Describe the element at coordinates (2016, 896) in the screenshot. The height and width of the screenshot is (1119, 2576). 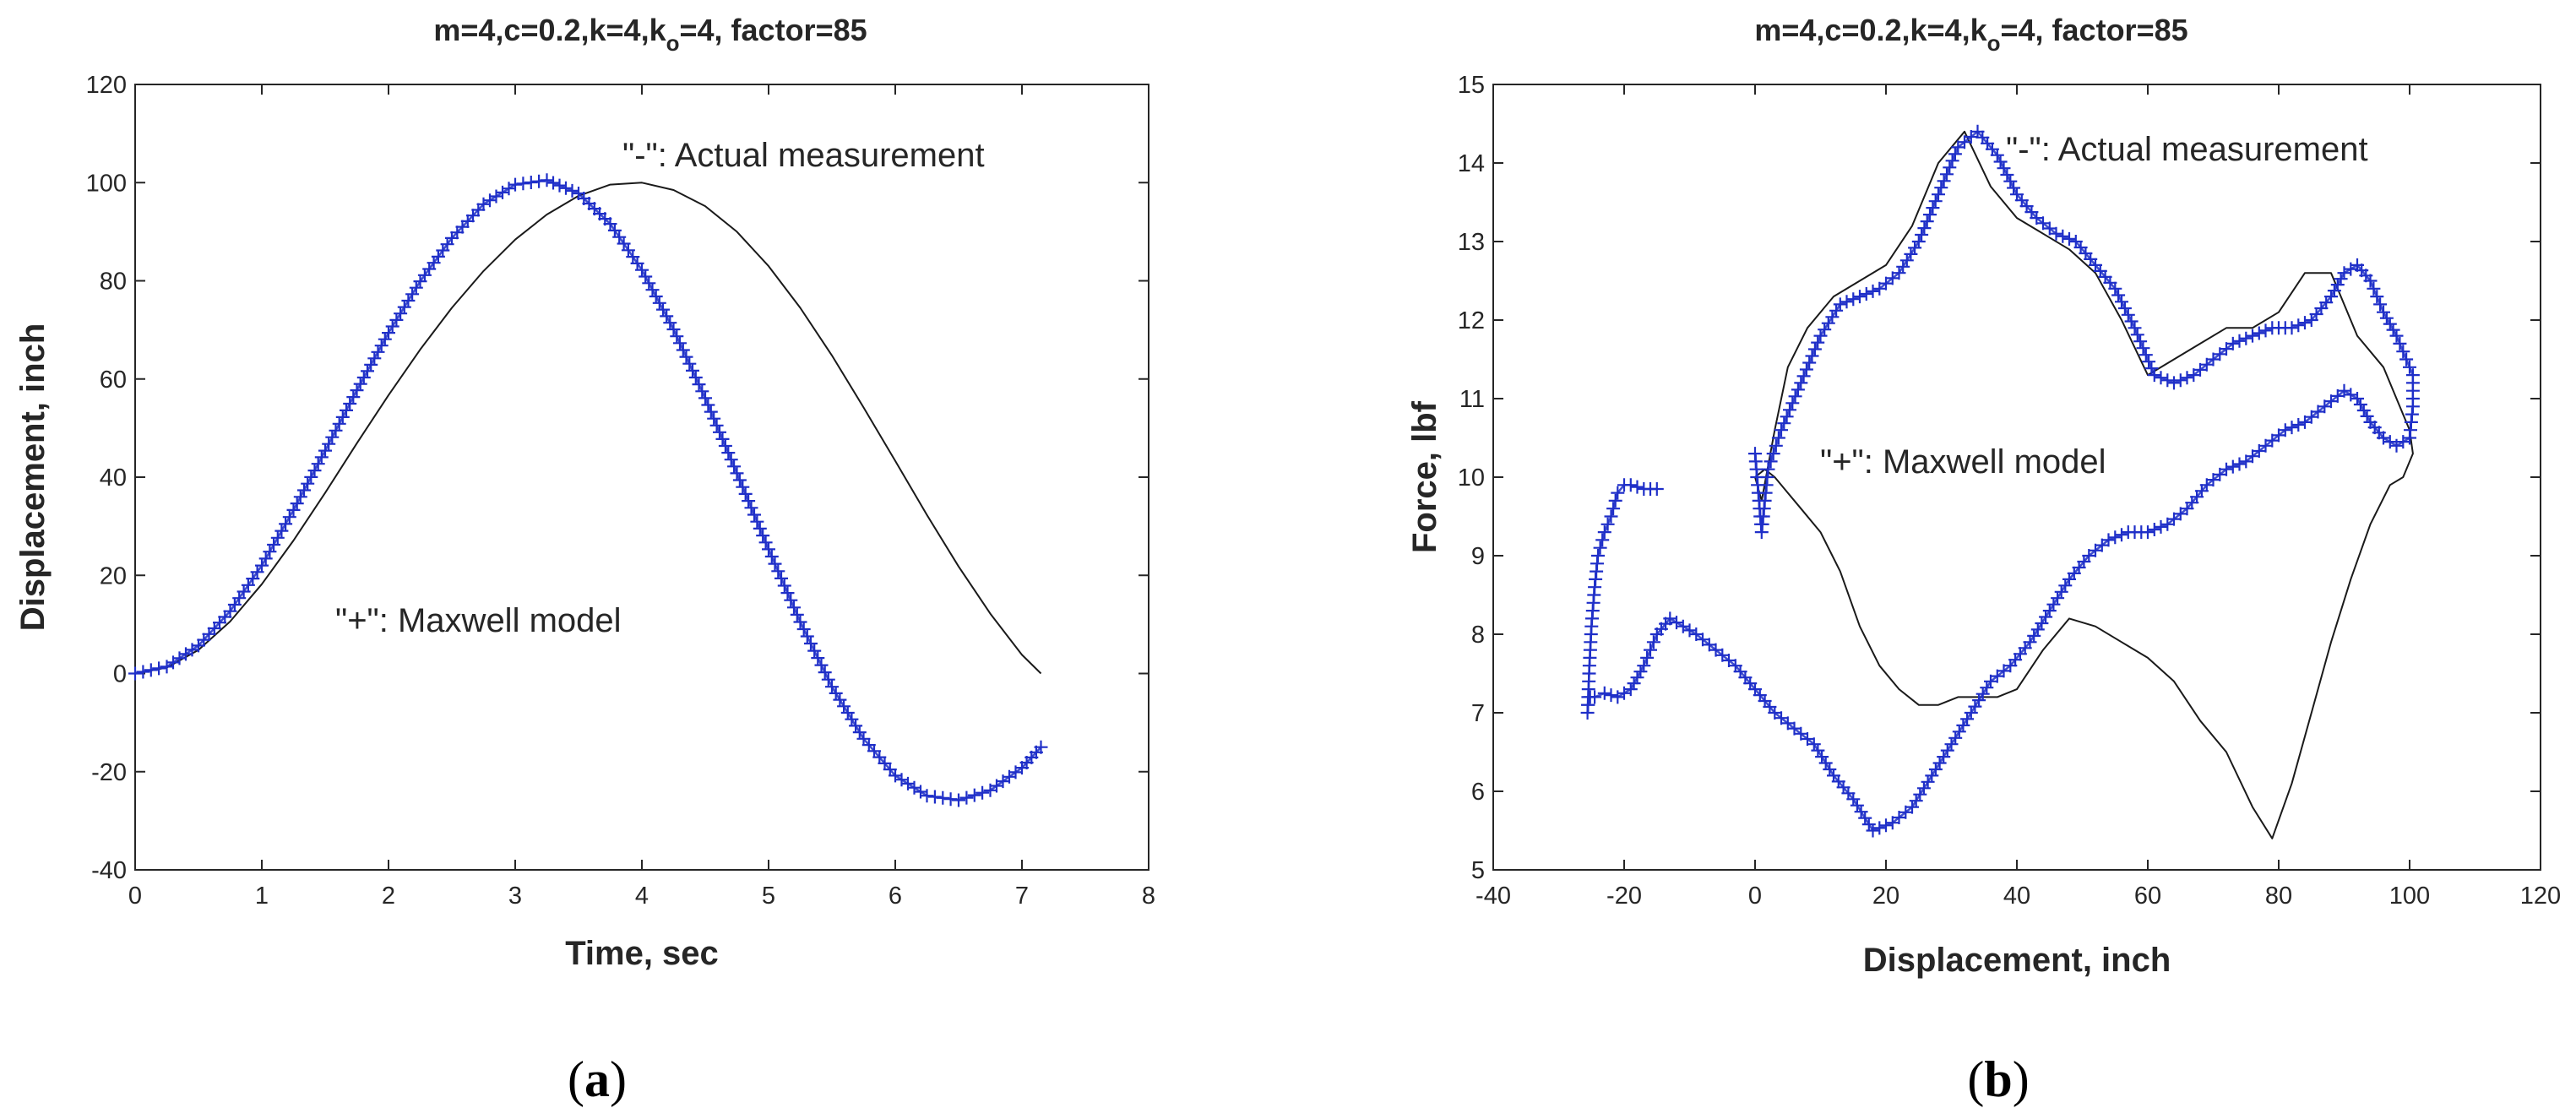
I see `chart-b-xtick-label: 40` at that location.